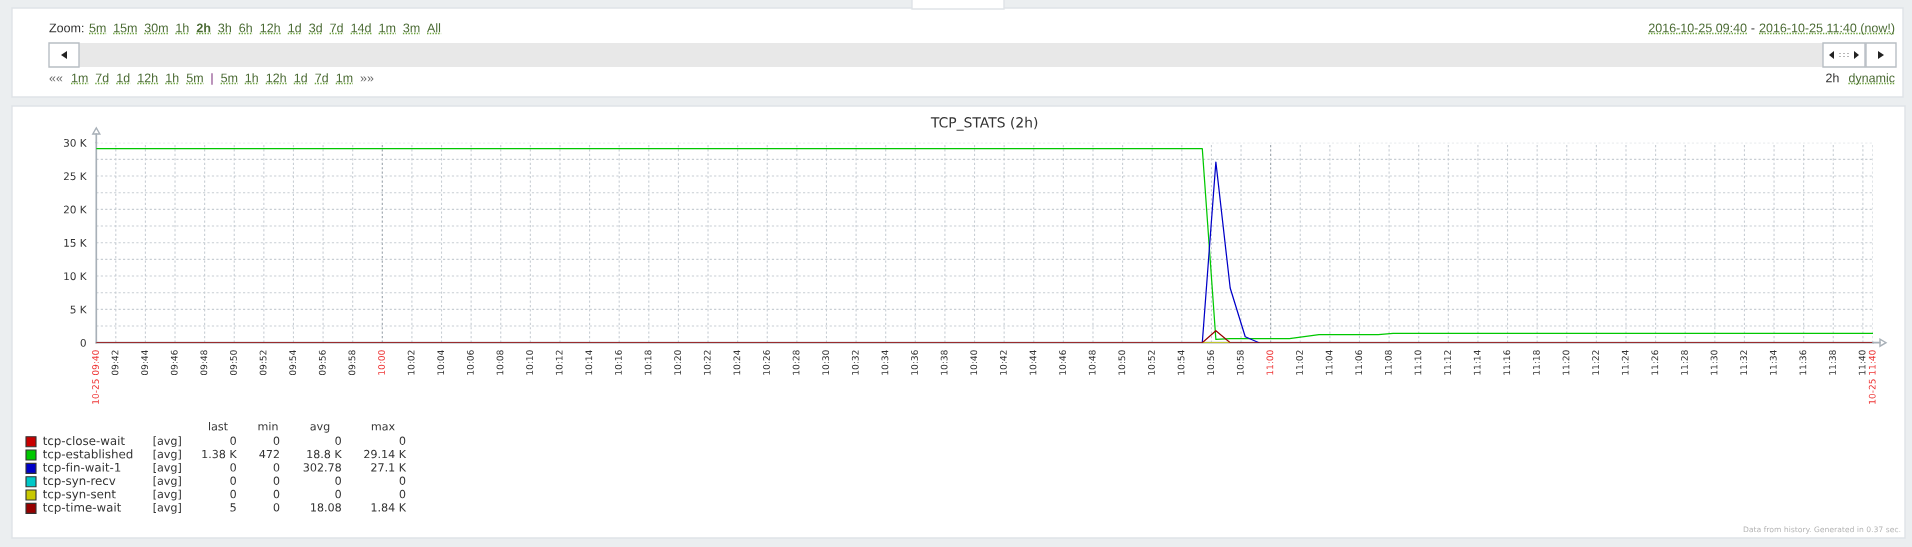 The height and width of the screenshot is (547, 1912). What do you see at coordinates (389, 507) in the screenshot?
I see `text: 1.84 K` at bounding box center [389, 507].